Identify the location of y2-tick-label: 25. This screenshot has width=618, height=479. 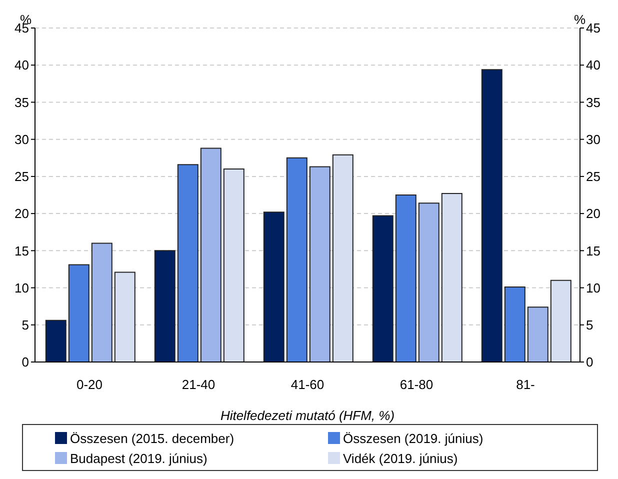
(593, 176).